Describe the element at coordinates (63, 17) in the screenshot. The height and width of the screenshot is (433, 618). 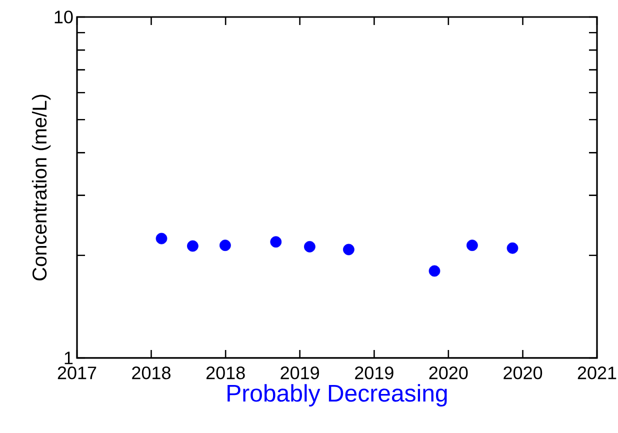
I see `y-tick-label: 10` at that location.